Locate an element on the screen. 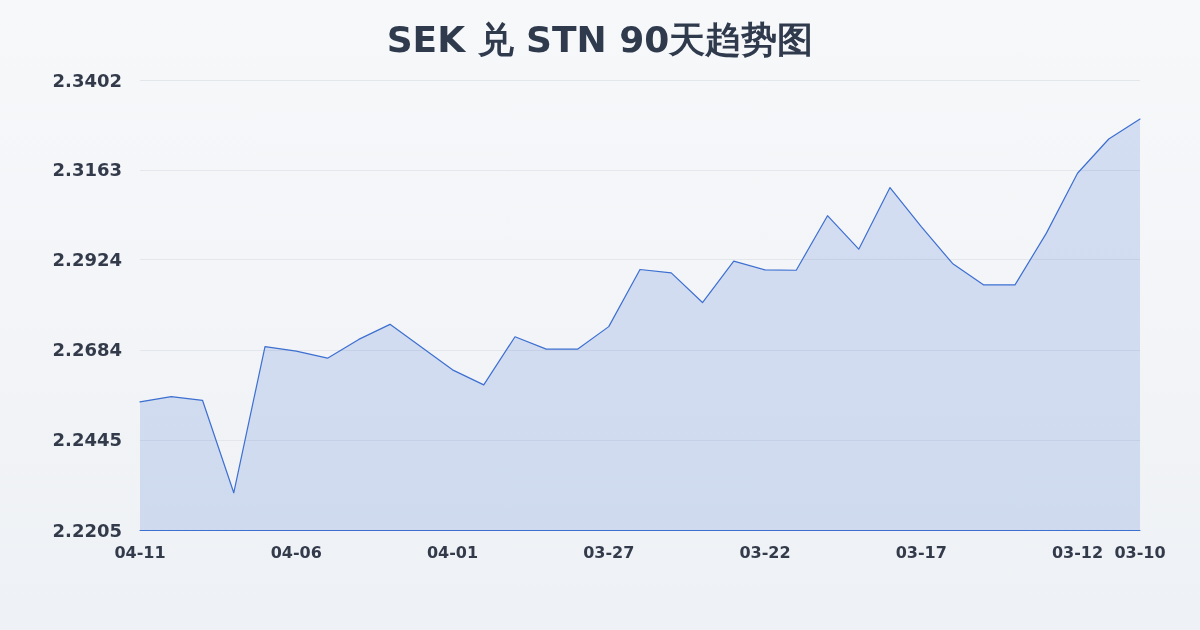 This screenshot has height=630, width=1200. x-tick-label: 03-17 is located at coordinates (921, 552).